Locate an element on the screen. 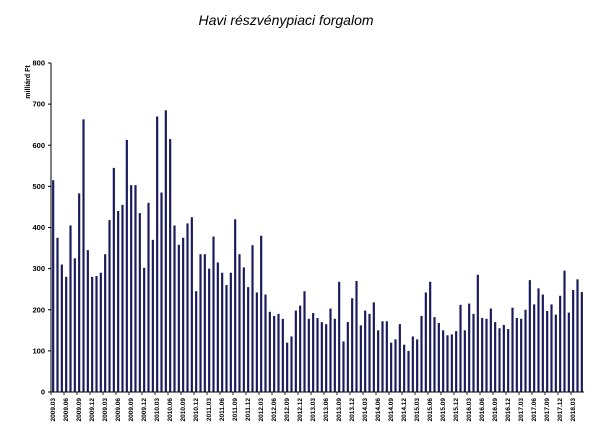 The image size is (616, 441). x-tick-label: 2017.03 is located at coordinates (521, 410).